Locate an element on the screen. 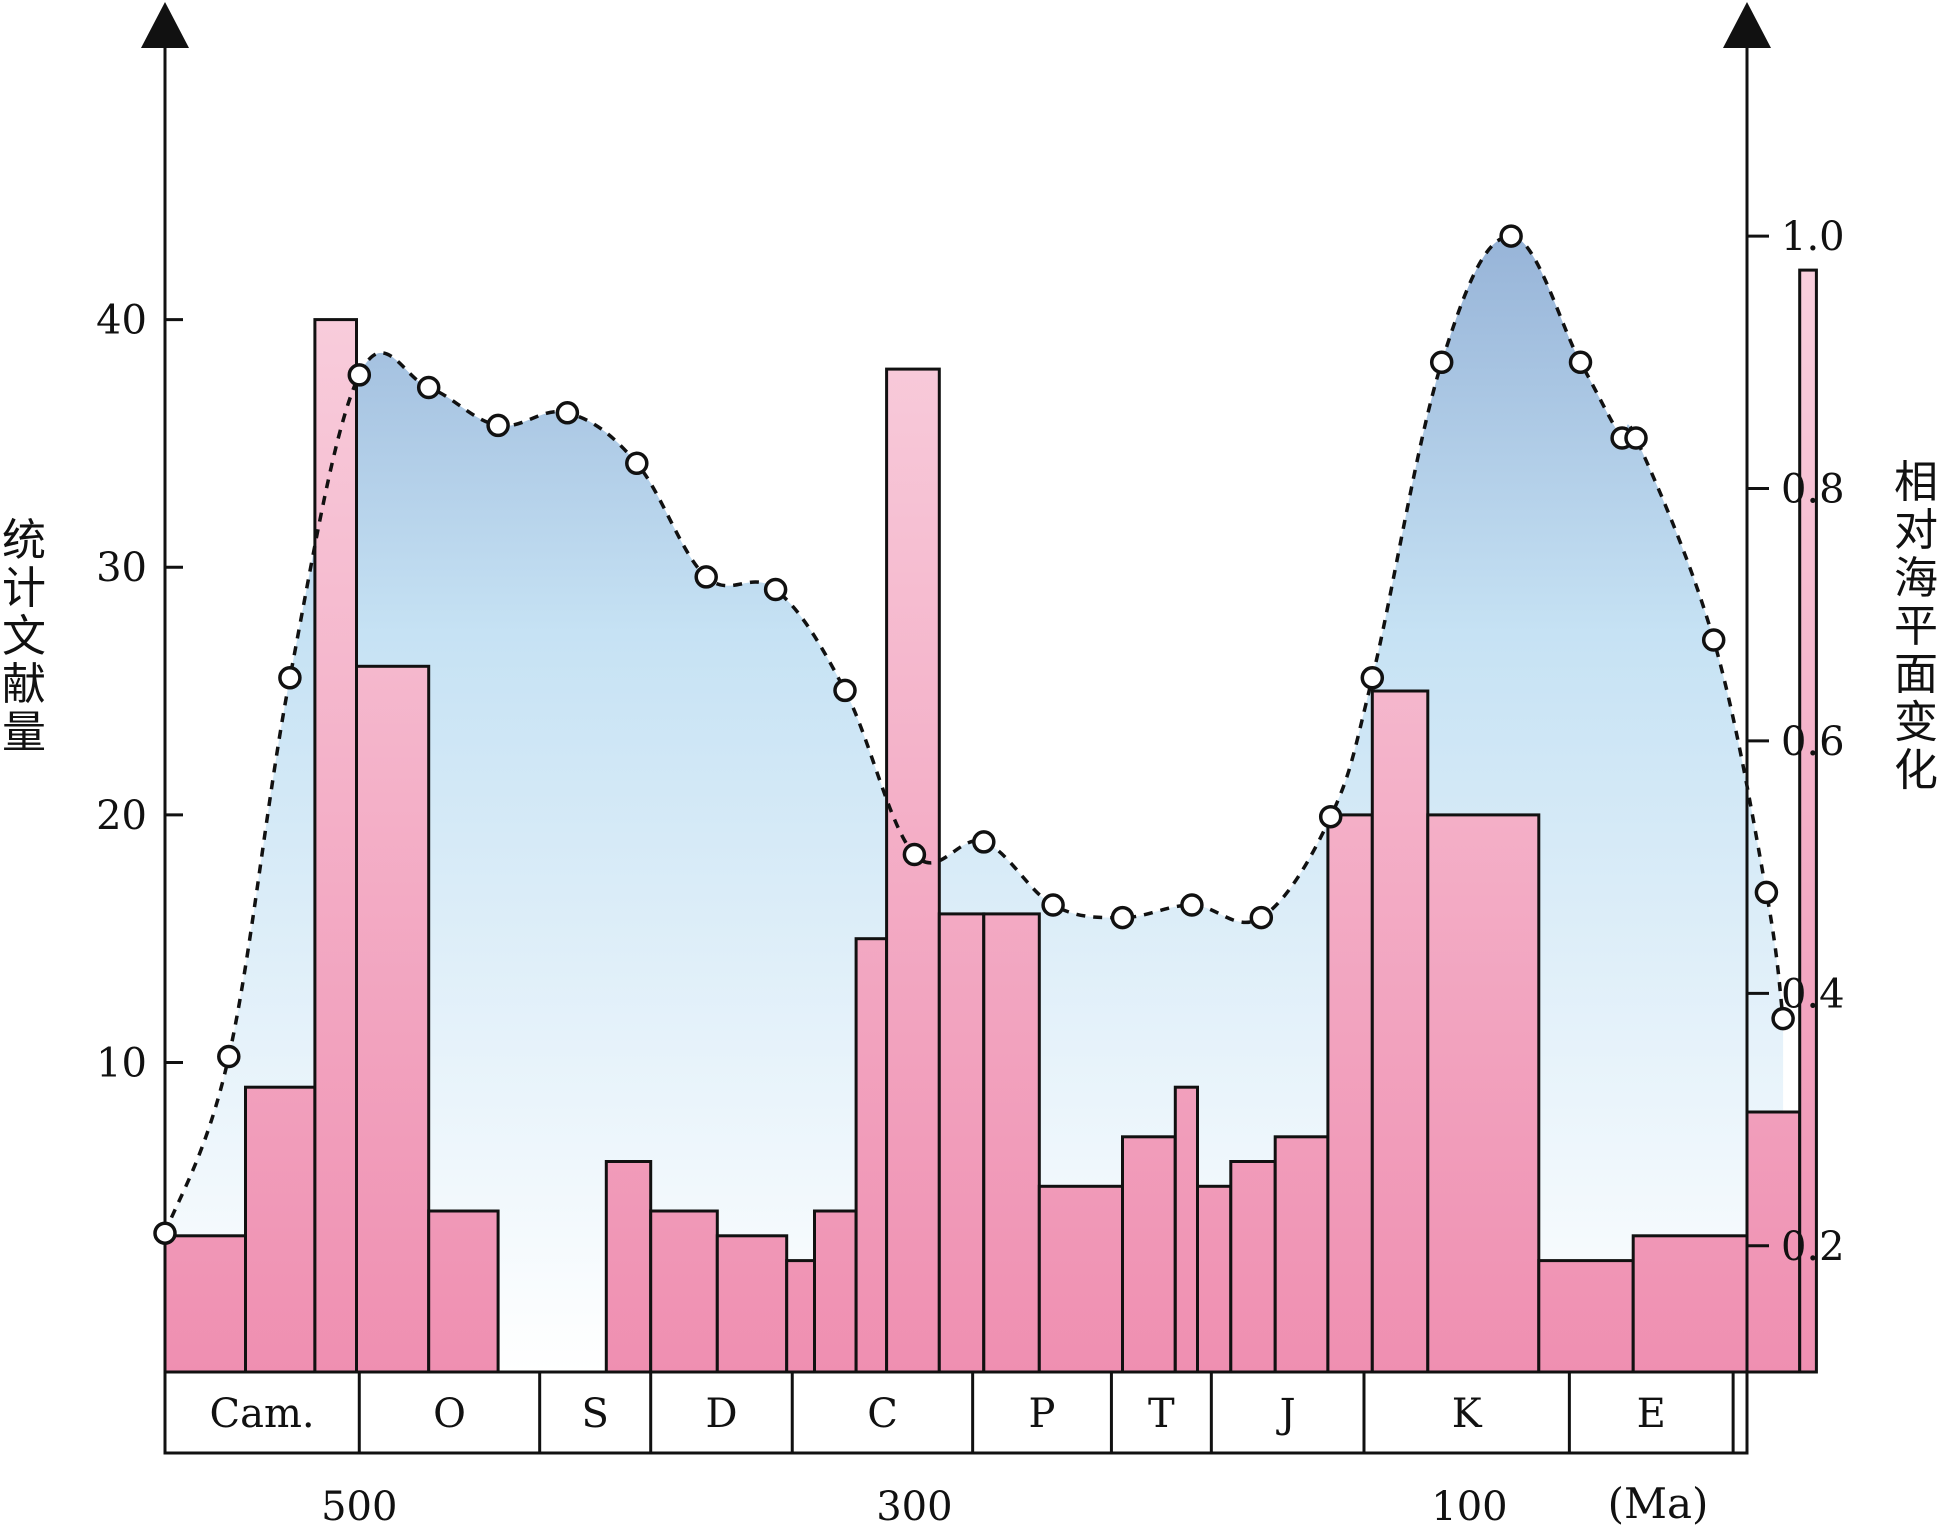  left-tick-label: 10 is located at coordinates (121, 1063).